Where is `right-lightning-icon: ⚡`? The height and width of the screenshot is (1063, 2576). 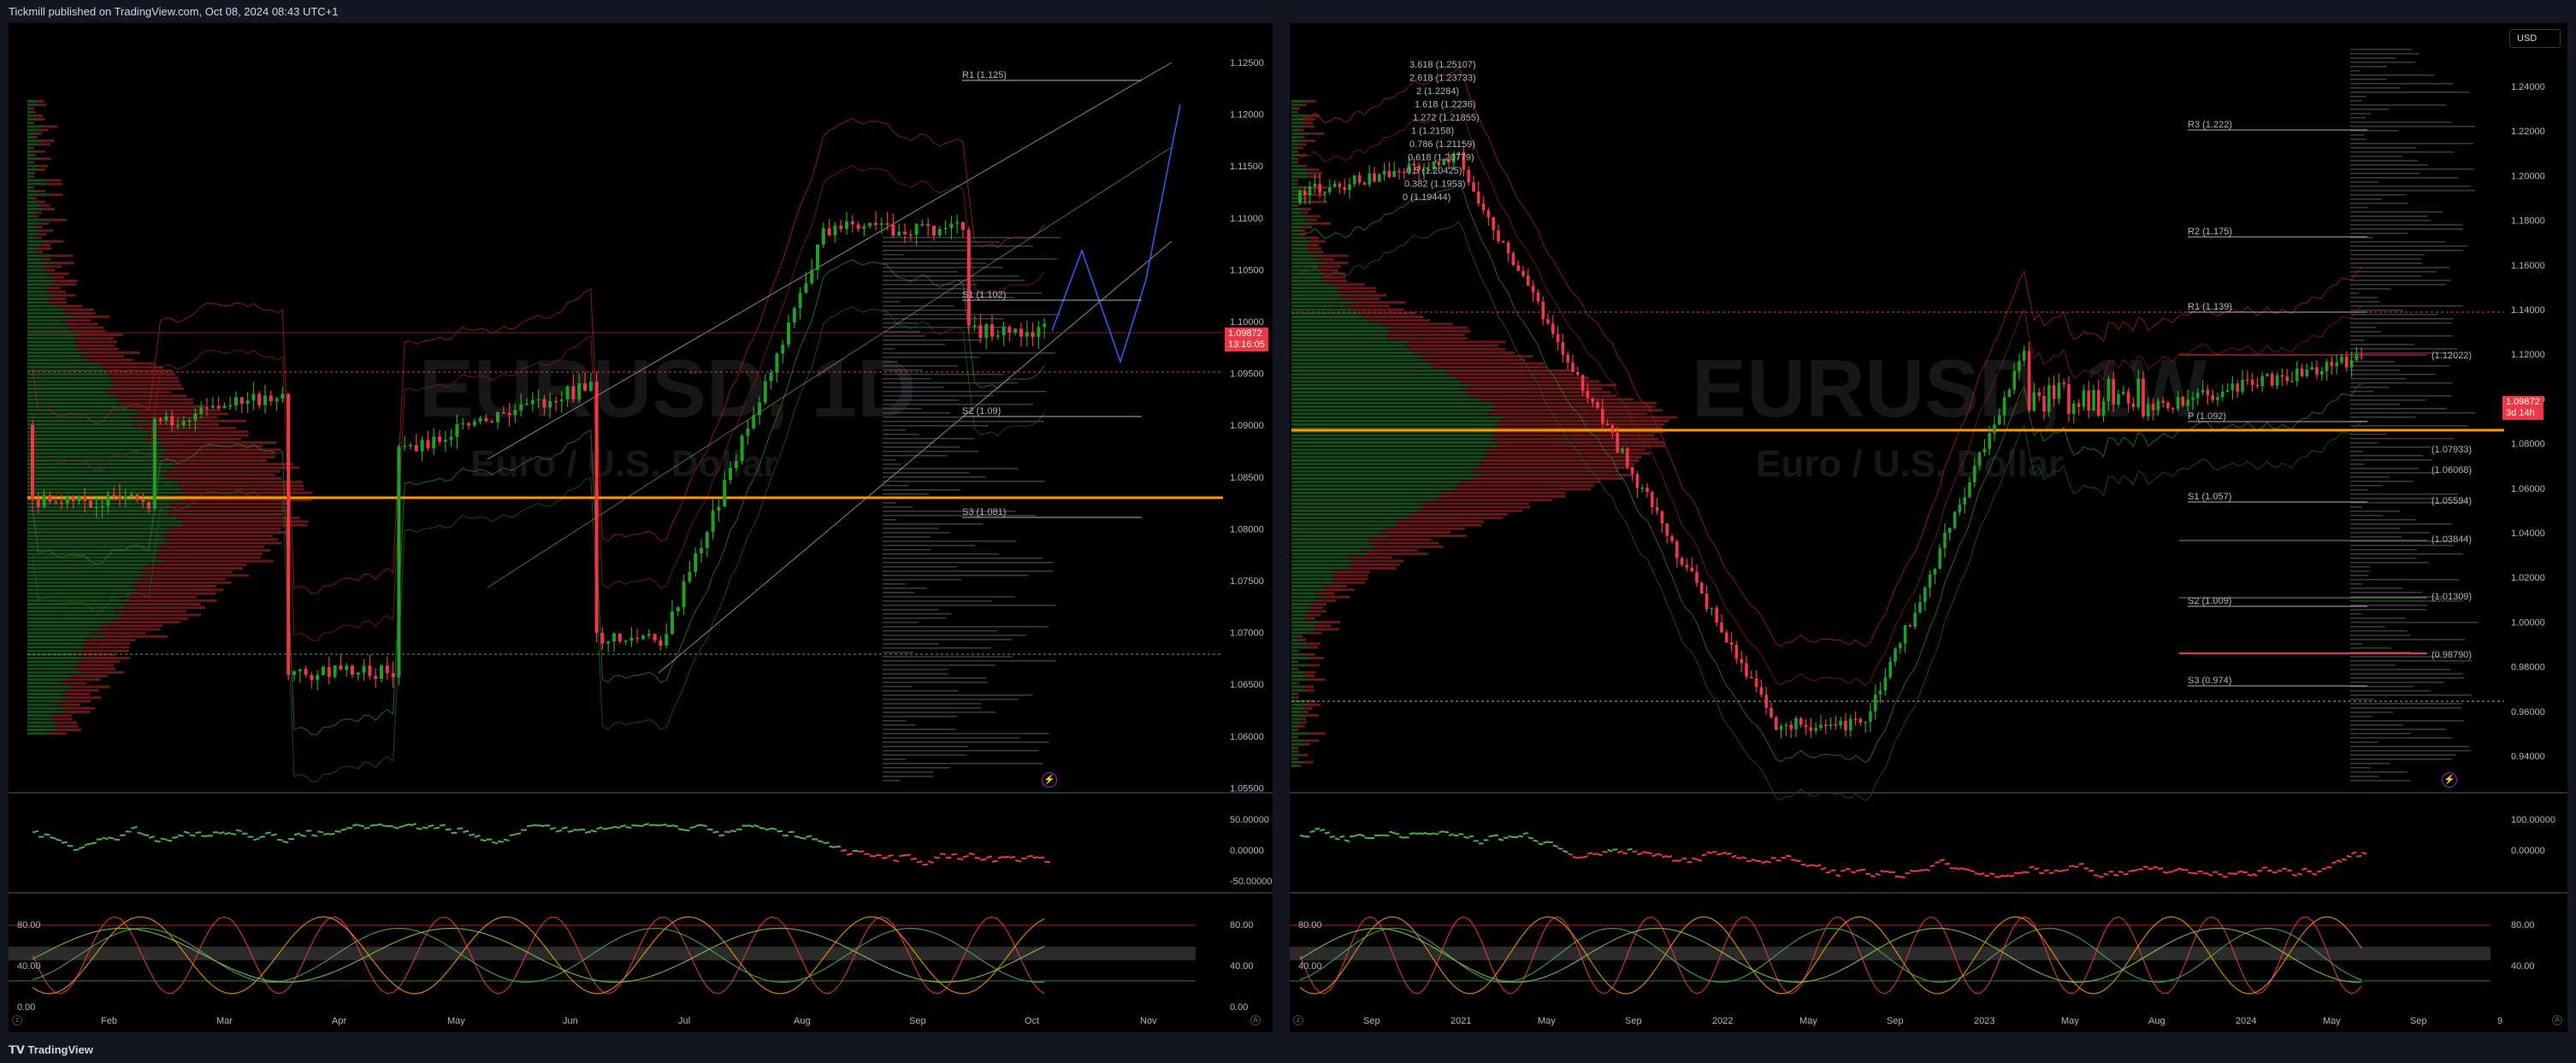 right-lightning-icon: ⚡ is located at coordinates (2449, 780).